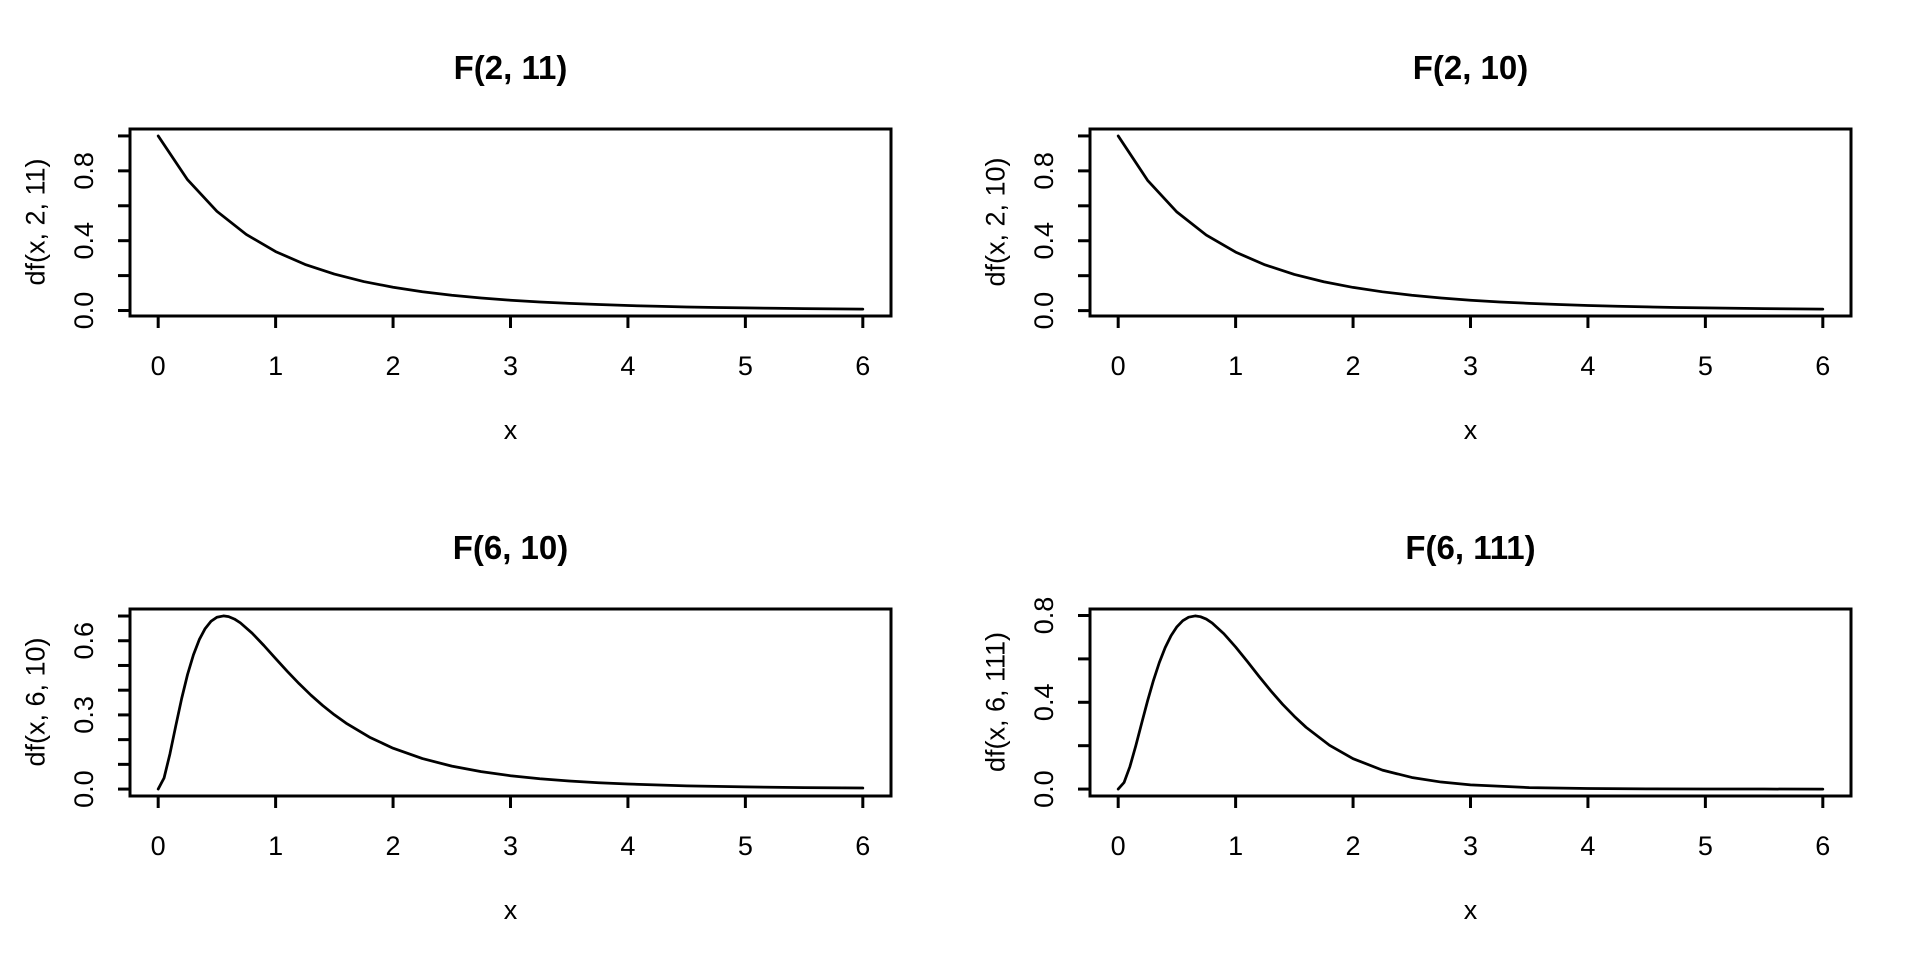 This screenshot has height=960, width=1920. What do you see at coordinates (510, 67) in the screenshot?
I see `plot-title: F(2, 11)` at bounding box center [510, 67].